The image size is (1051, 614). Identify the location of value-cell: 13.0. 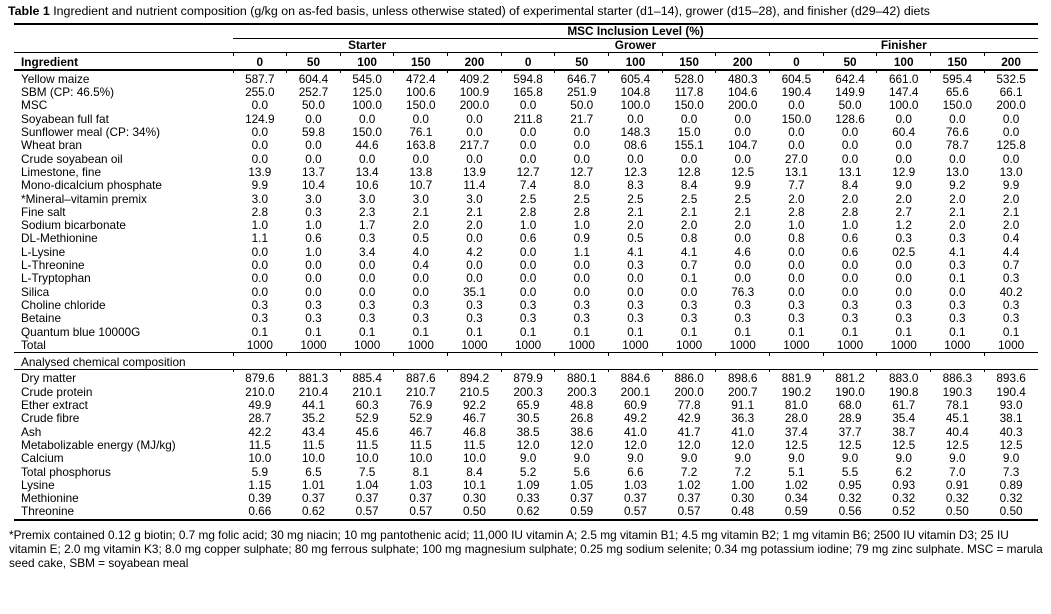
(1011, 172).